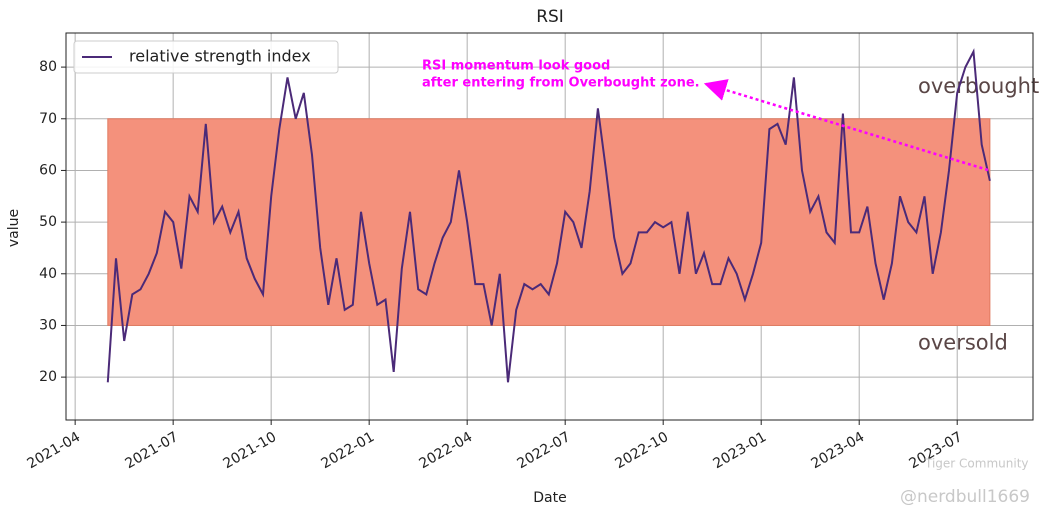 Image resolution: width=1052 pixels, height=523 pixels. Describe the element at coordinates (151, 450) in the screenshot. I see `x-tick-label: 2021-07` at that location.